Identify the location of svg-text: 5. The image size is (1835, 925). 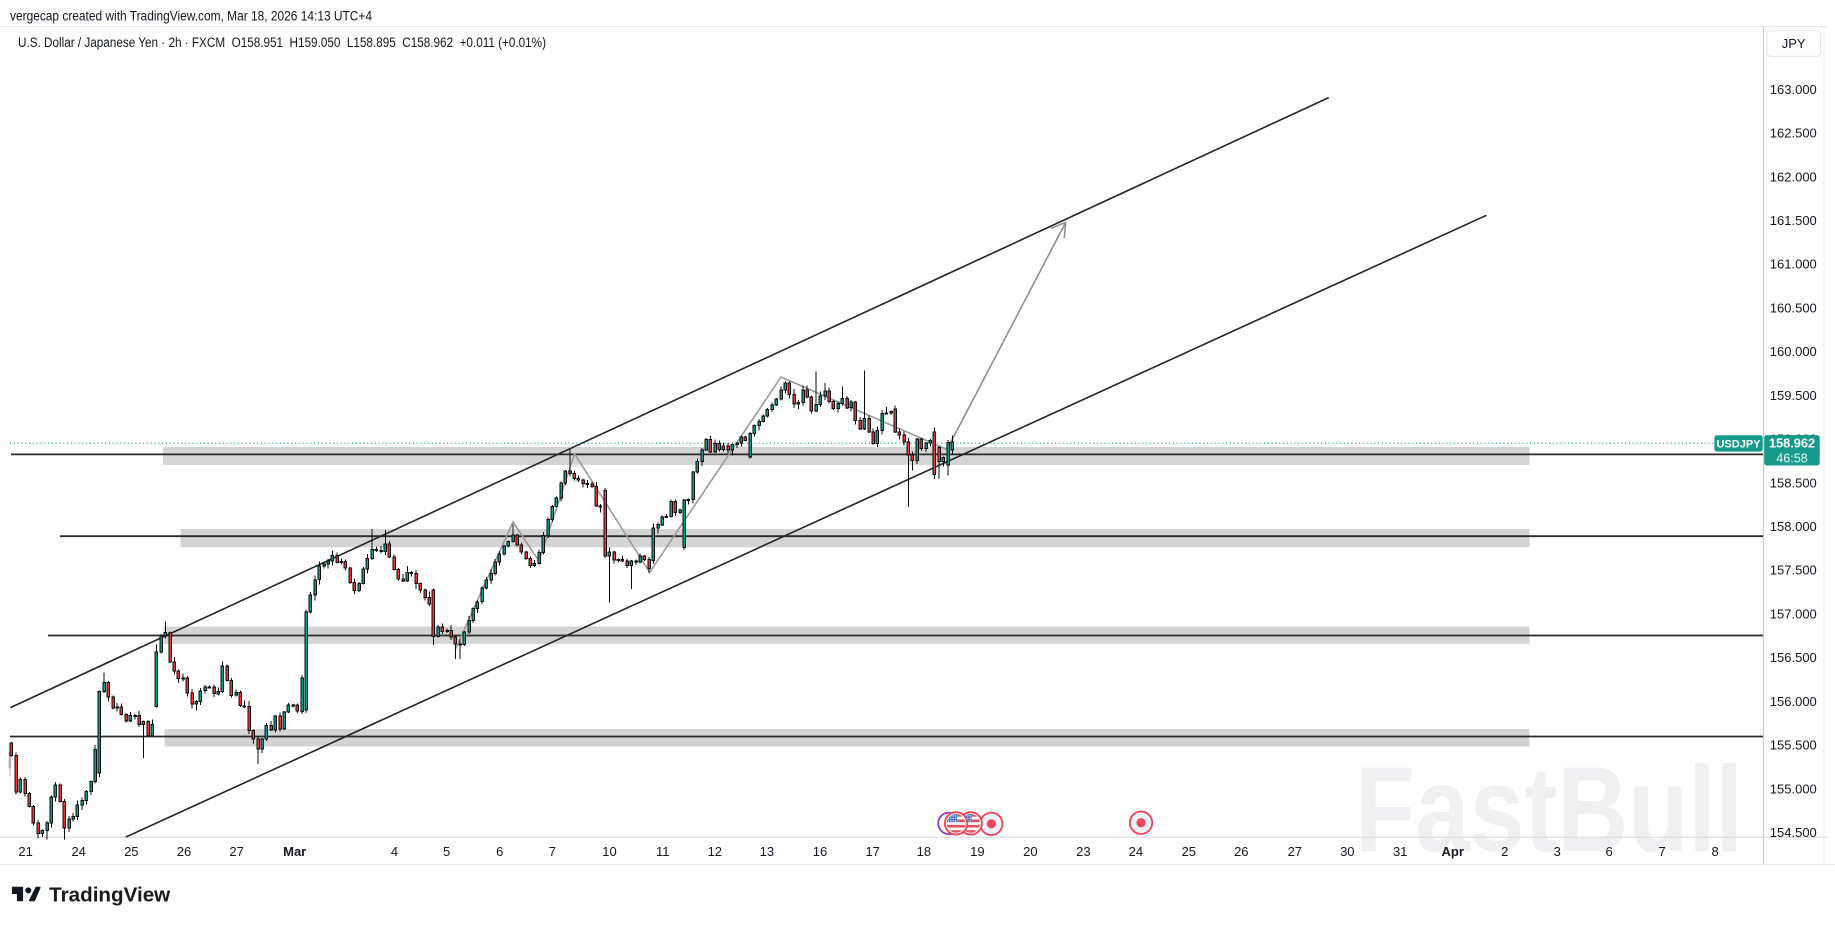
(446, 851).